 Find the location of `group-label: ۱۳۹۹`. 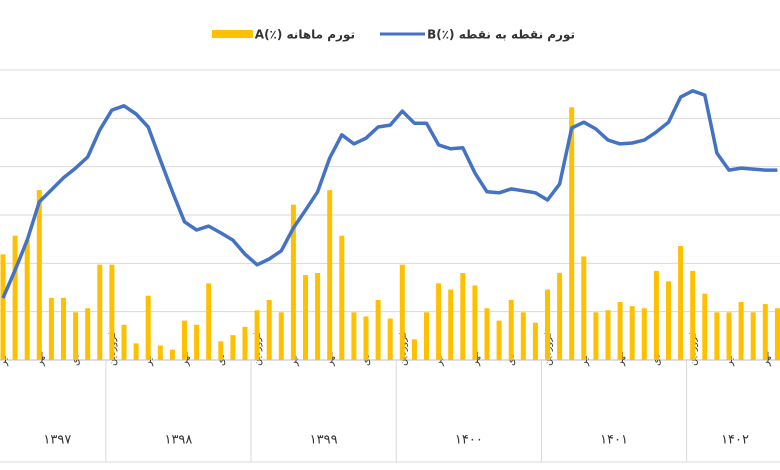

group-label: ۱۳۹۹ is located at coordinates (324, 440).